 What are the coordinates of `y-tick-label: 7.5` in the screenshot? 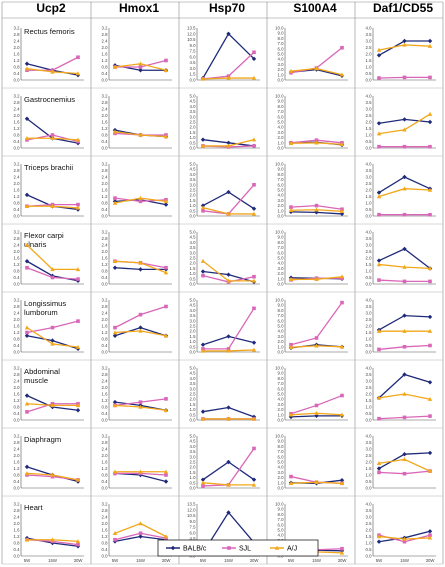 It's located at (193, 527).